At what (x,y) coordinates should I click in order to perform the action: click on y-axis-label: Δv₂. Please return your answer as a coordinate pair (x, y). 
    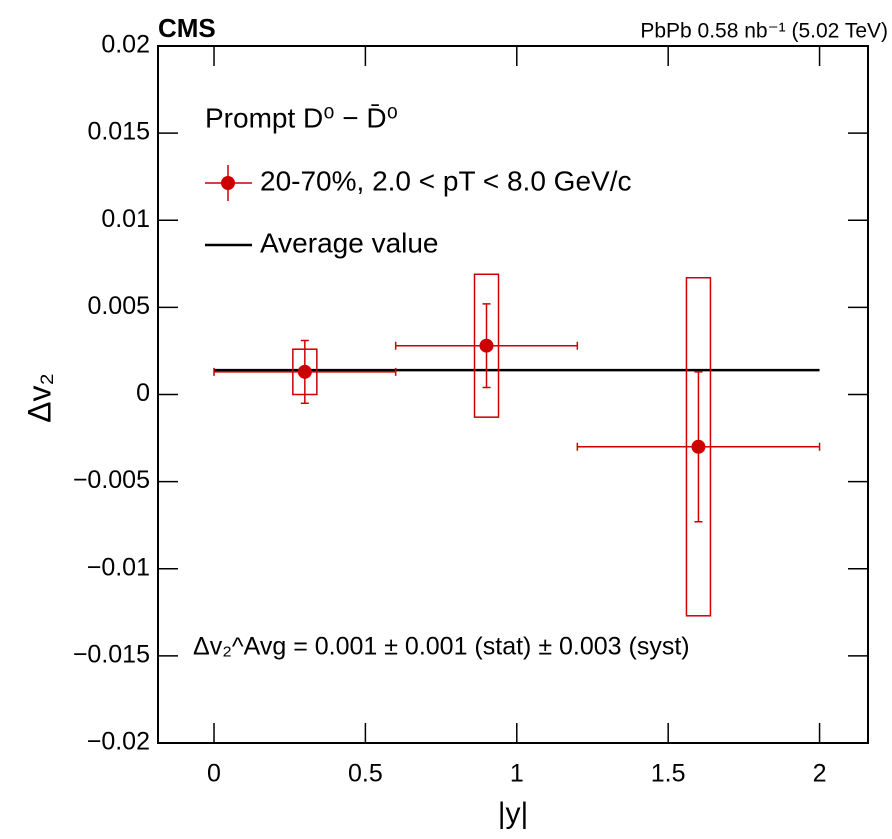
    Looking at the image, I should click on (39, 398).